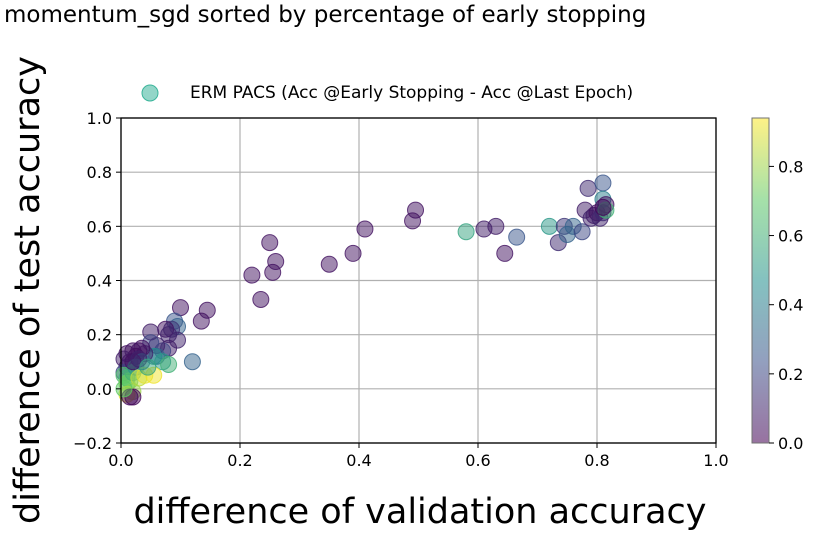  I want to click on x-tick-label: 0.8, so click(596, 460).